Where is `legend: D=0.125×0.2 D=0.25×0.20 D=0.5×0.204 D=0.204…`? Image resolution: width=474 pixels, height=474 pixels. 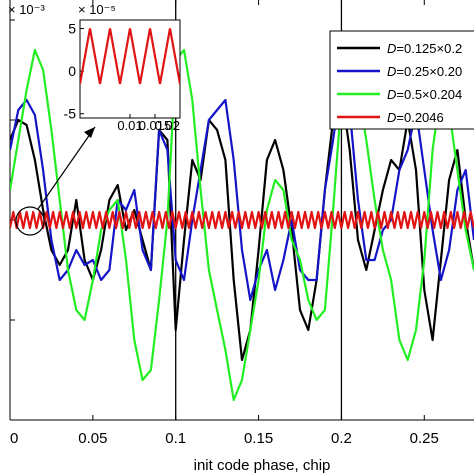
legend: D=0.125×0.2 D=0.25×0.20 D=0.5×0.204 D=0.204… is located at coordinates (401, 80).